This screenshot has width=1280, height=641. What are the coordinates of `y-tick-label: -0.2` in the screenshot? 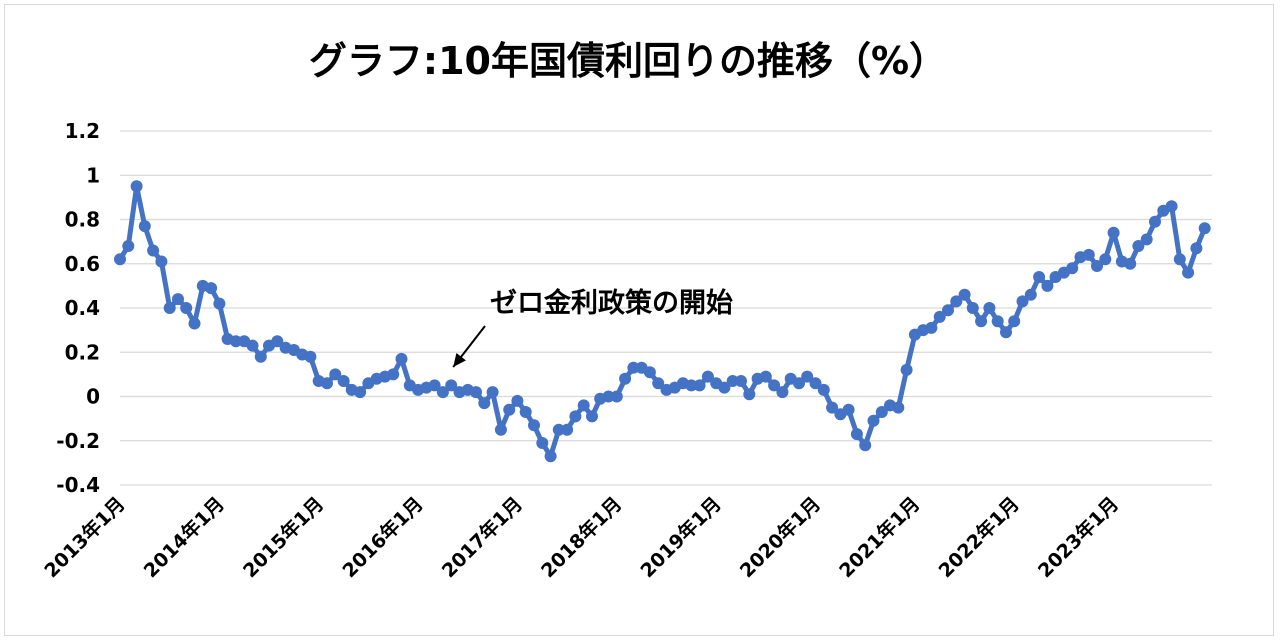 It's located at (78, 441).